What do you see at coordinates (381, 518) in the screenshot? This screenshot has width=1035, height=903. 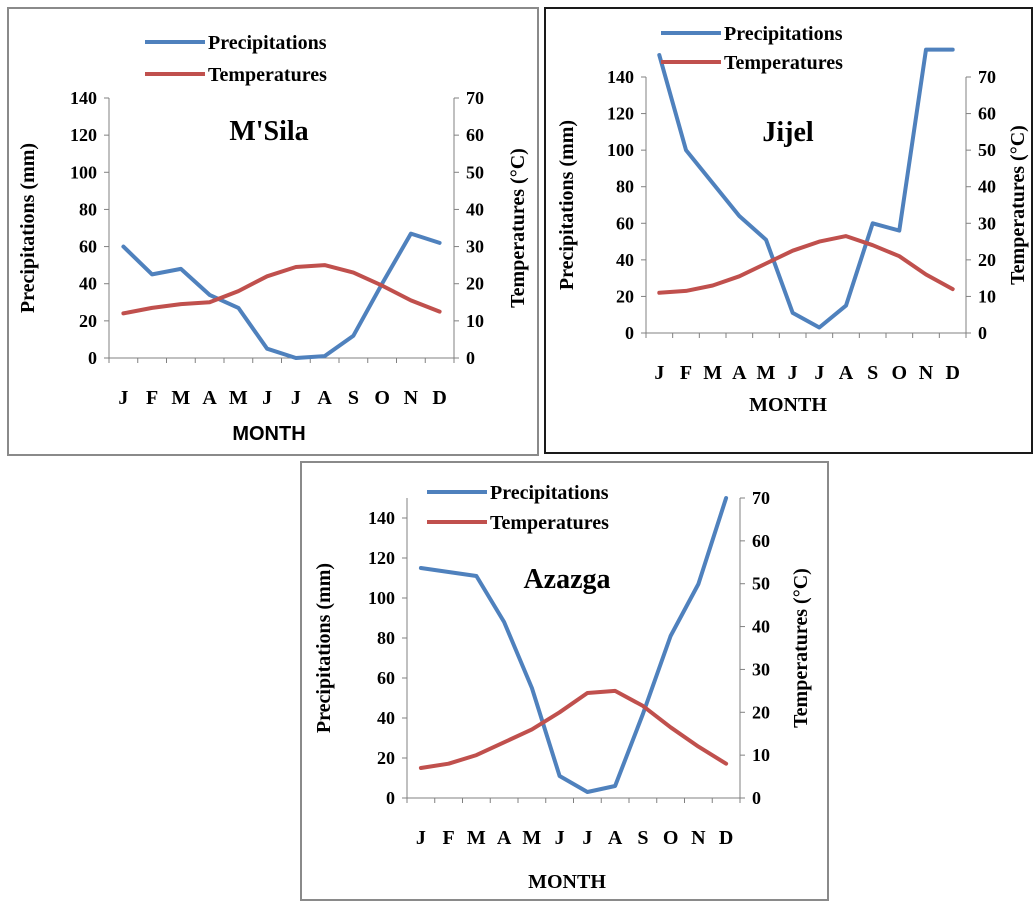 I see `left-tick-label: 140` at bounding box center [381, 518].